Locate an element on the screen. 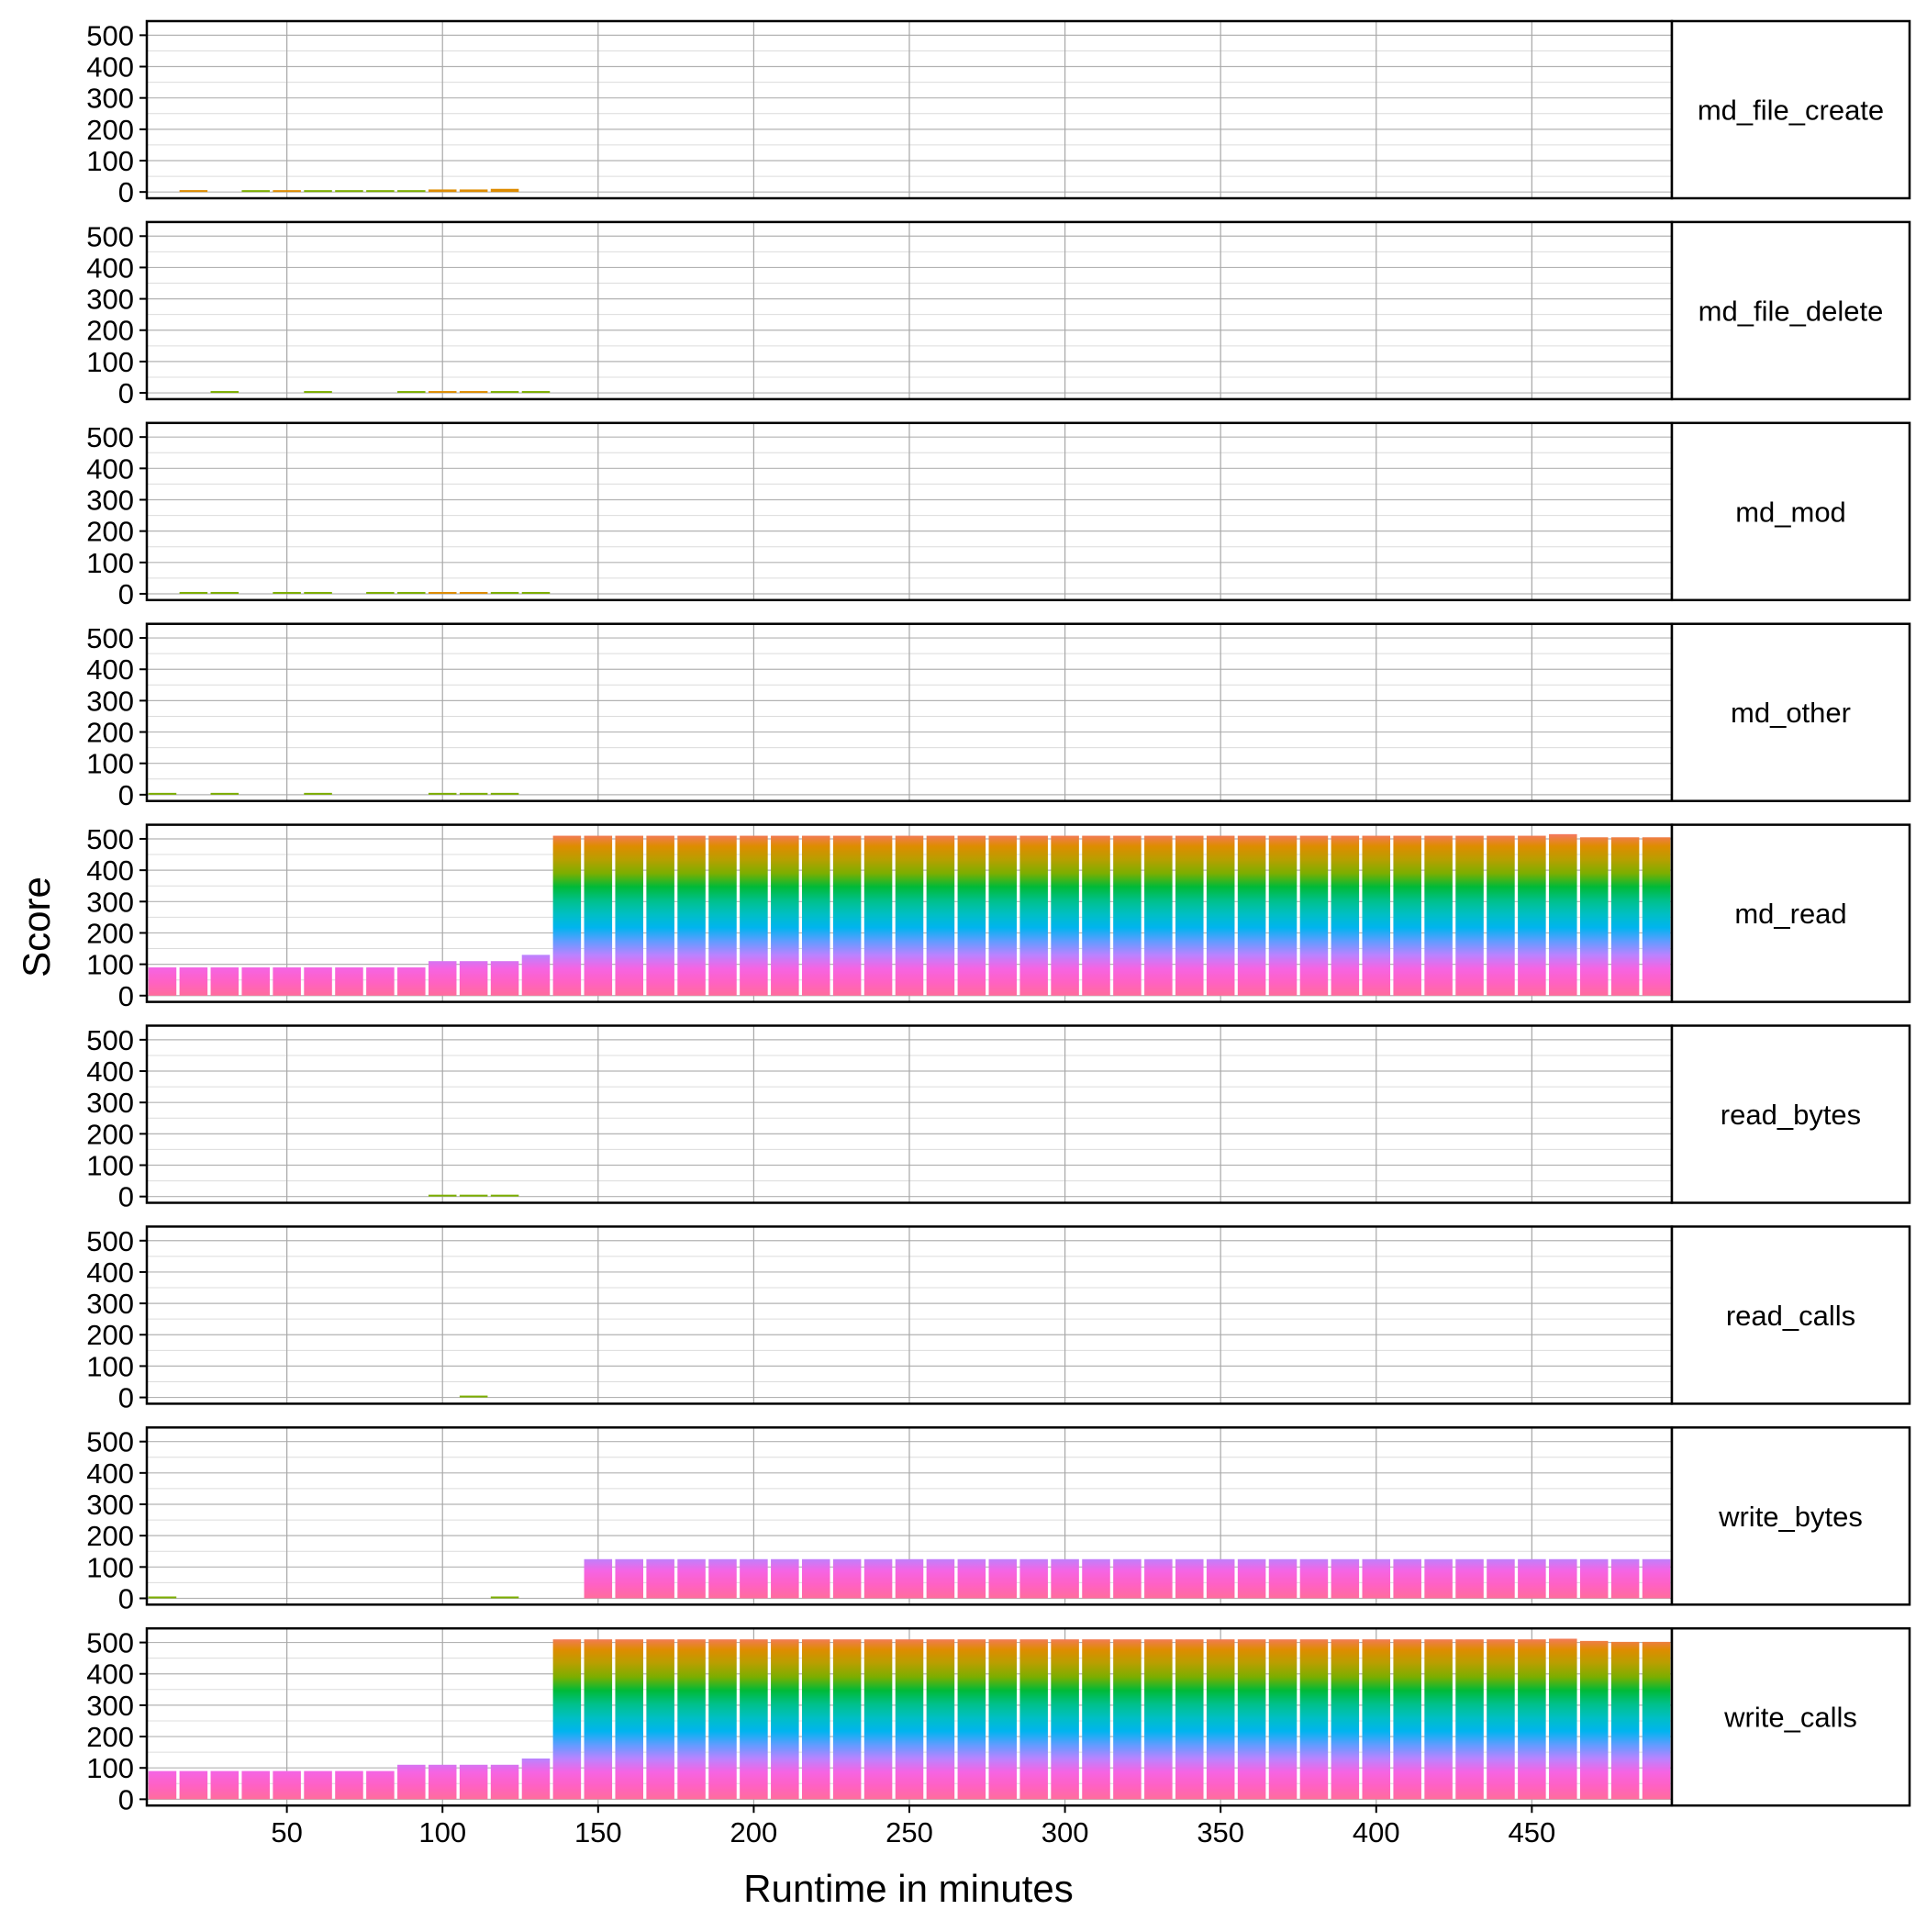  x-axis: 50 100 150 200 250 300 350 400 450 is located at coordinates (913, 1826).